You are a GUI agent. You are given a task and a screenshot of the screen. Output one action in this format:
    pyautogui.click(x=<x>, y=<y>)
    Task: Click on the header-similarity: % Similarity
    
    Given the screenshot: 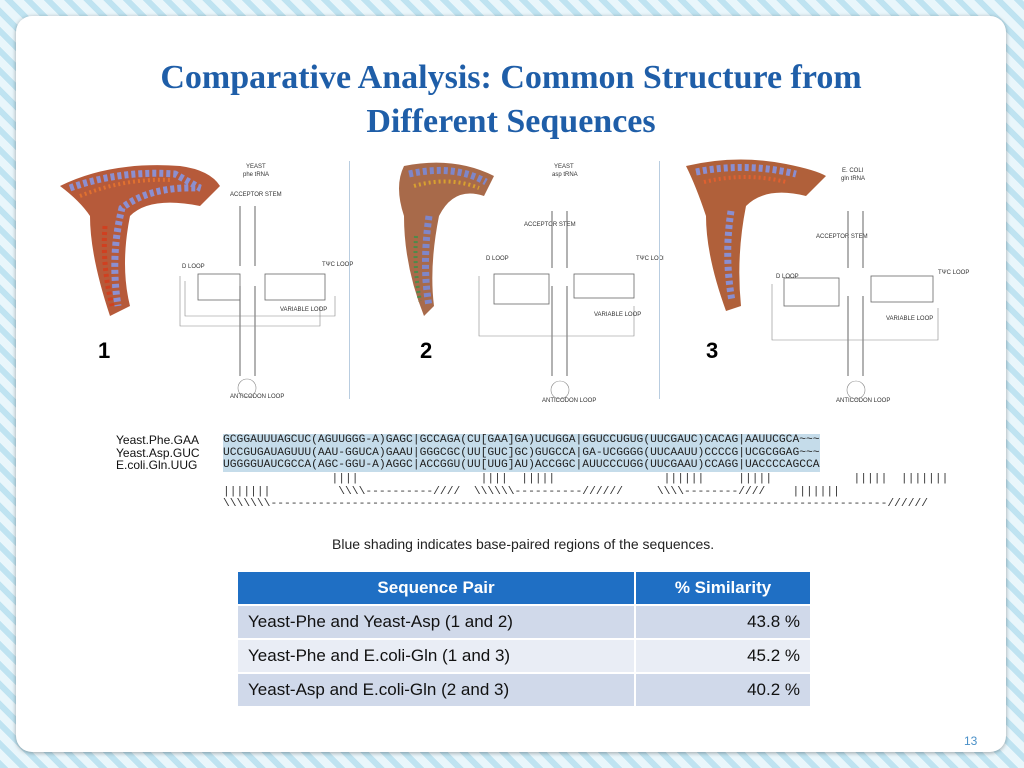 What is the action you would take?
    pyautogui.click(x=723, y=588)
    